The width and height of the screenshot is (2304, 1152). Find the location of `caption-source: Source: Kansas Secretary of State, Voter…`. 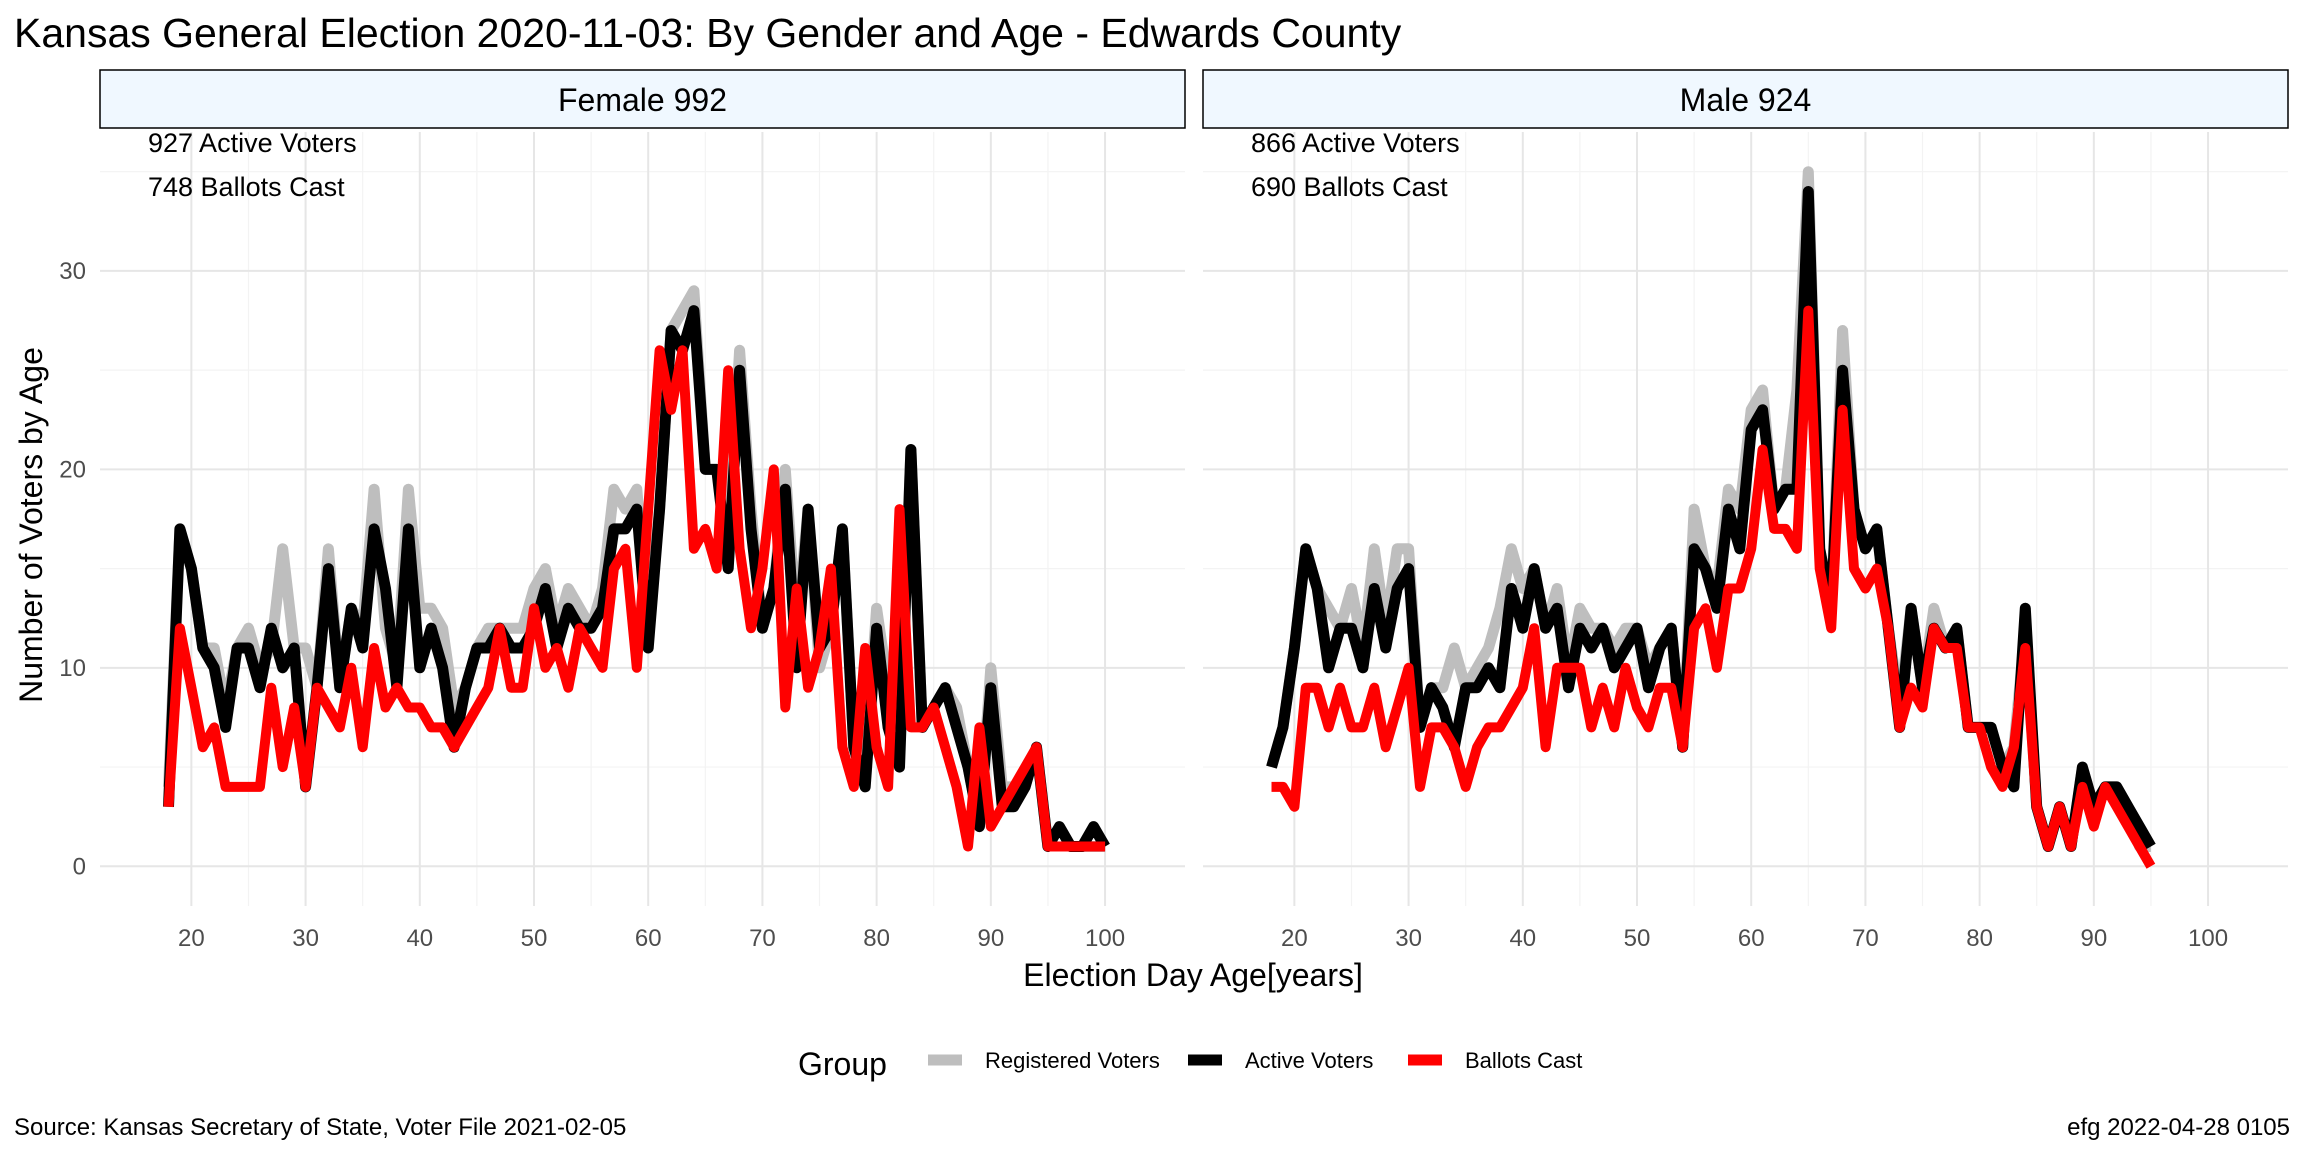

caption-source: Source: Kansas Secretary of State, Voter… is located at coordinates (320, 1127).